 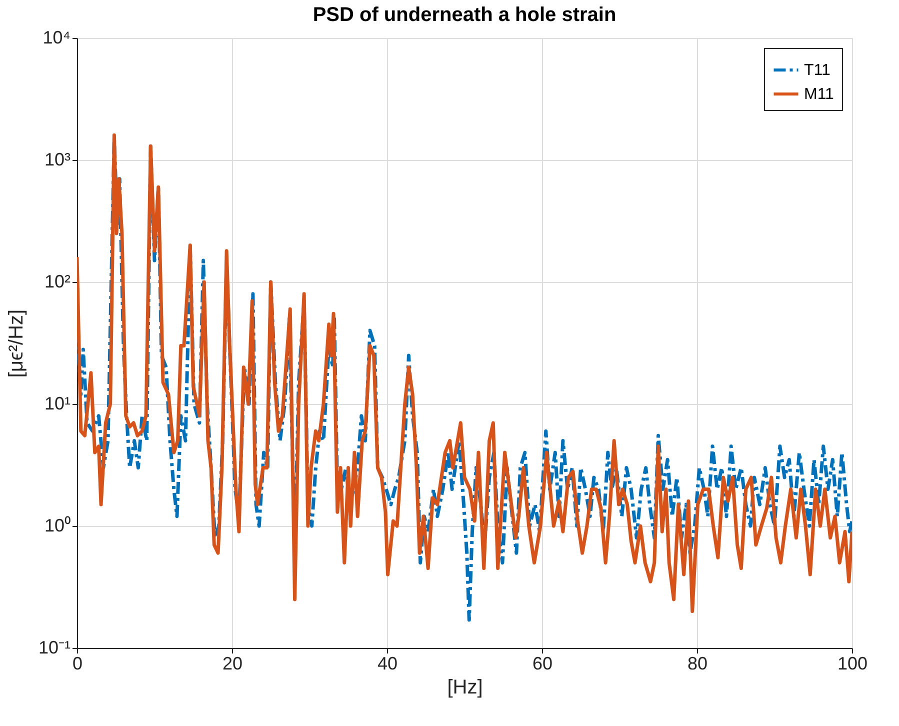 What do you see at coordinates (54, 648) in the screenshot?
I see `y-tick-label: 10⁻¹` at bounding box center [54, 648].